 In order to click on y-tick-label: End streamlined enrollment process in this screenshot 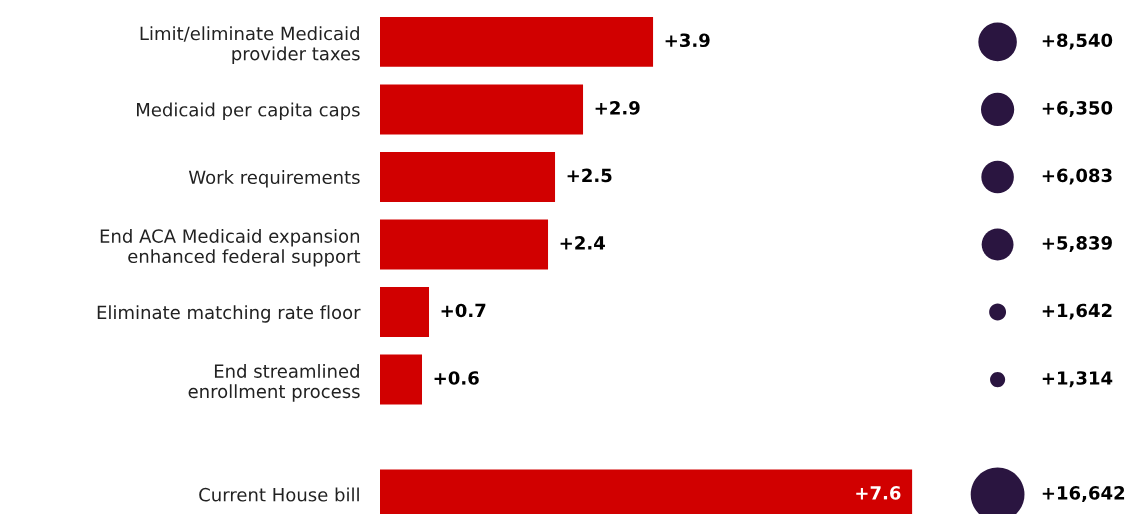, I will do `click(274, 382)`.